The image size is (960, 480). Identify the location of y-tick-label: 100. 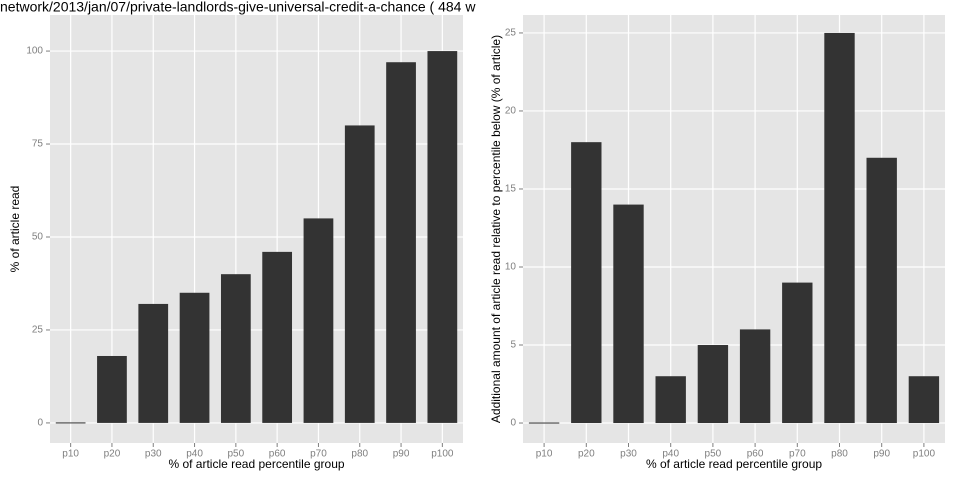
(34, 51).